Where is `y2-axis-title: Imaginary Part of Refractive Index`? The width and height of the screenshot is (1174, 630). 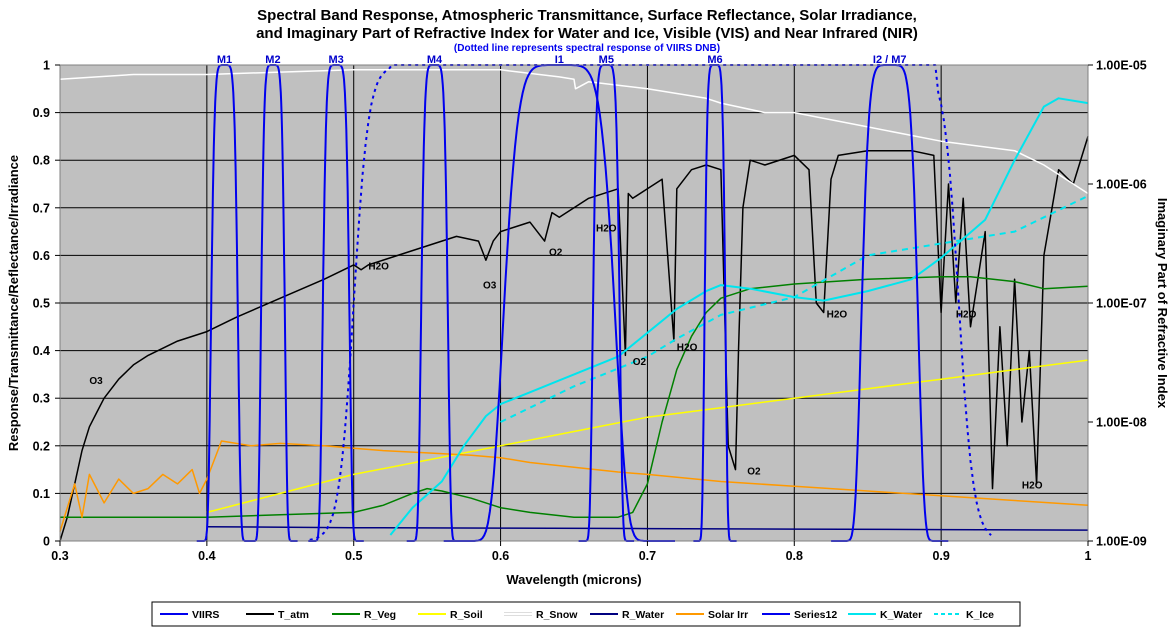 y2-axis-title: Imaginary Part of Refractive Index is located at coordinates (1162, 303).